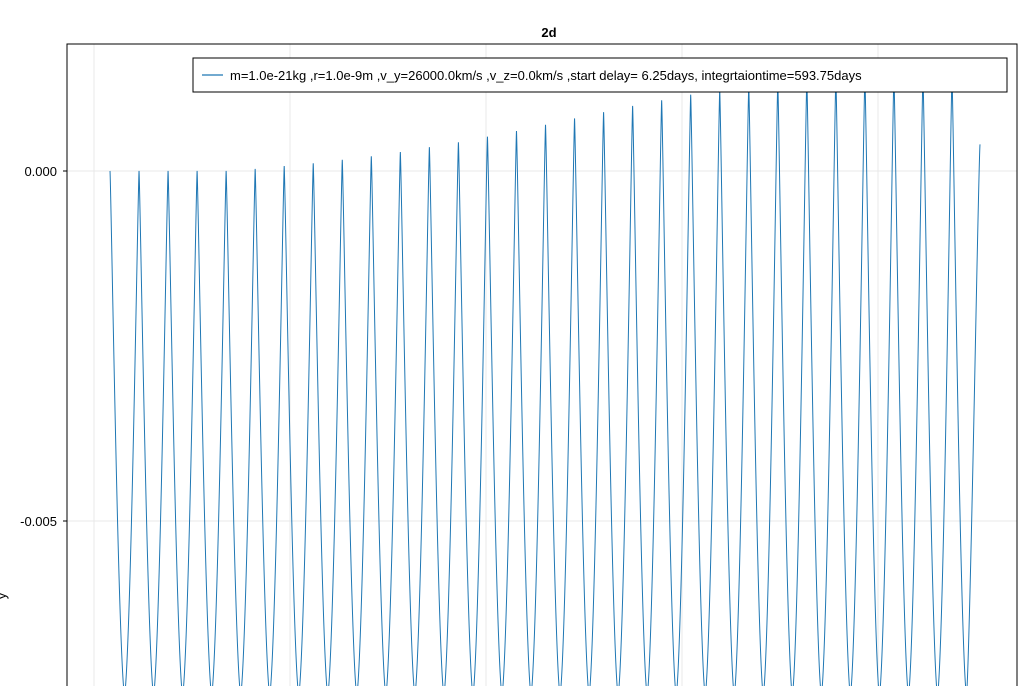 The width and height of the screenshot is (1035, 686). I want to click on y-axis-label: y, so click(4, 595).